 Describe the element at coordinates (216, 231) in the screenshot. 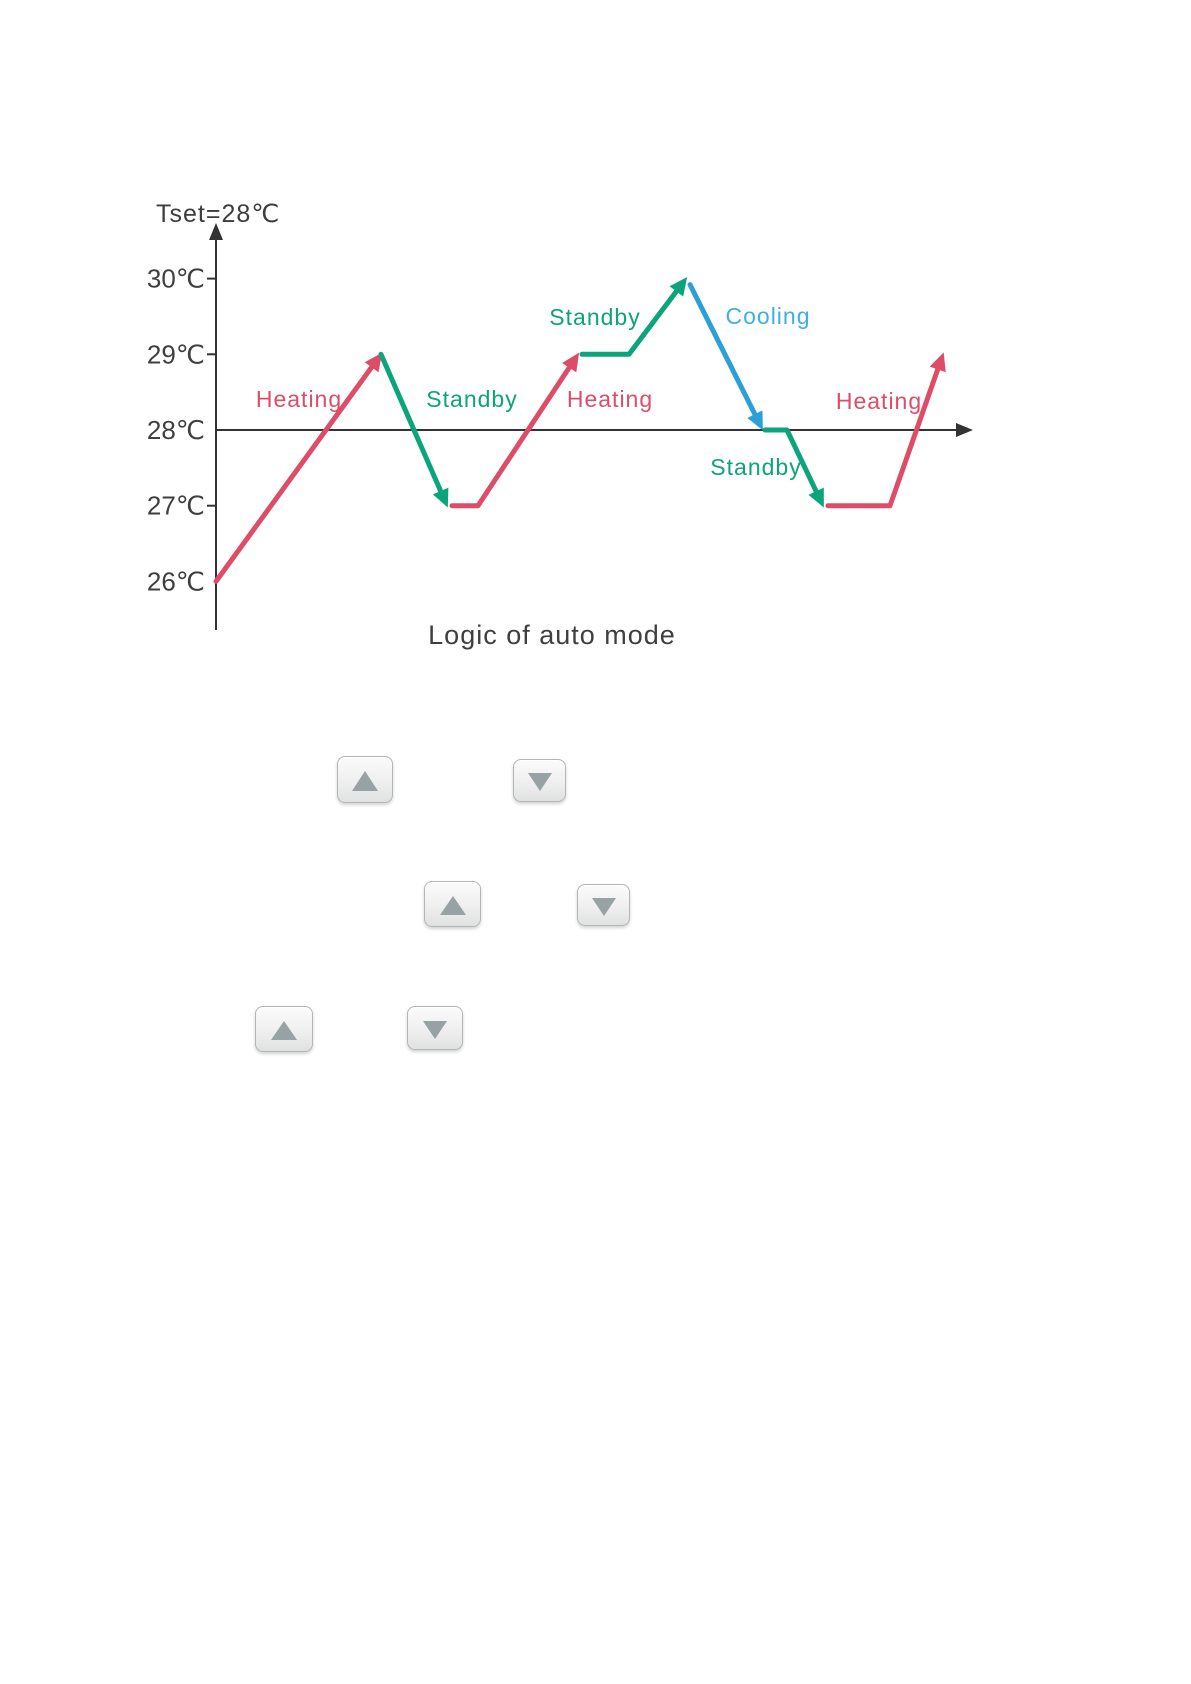

I see `y-axis-arrow-icon` at that location.